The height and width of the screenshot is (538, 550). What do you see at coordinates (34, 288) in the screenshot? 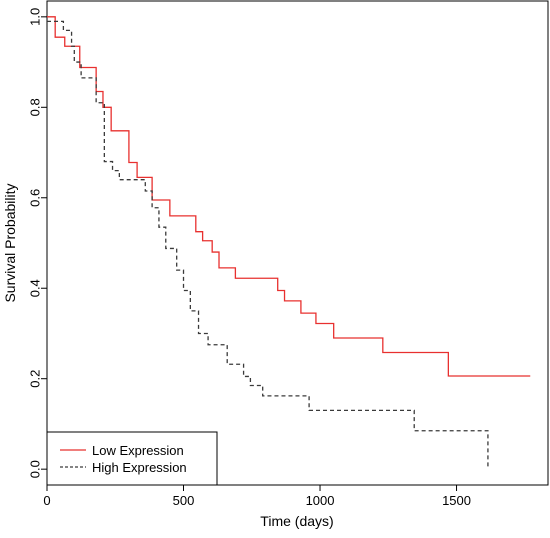
I see `y-tick-label-2: 0.4` at bounding box center [34, 288].